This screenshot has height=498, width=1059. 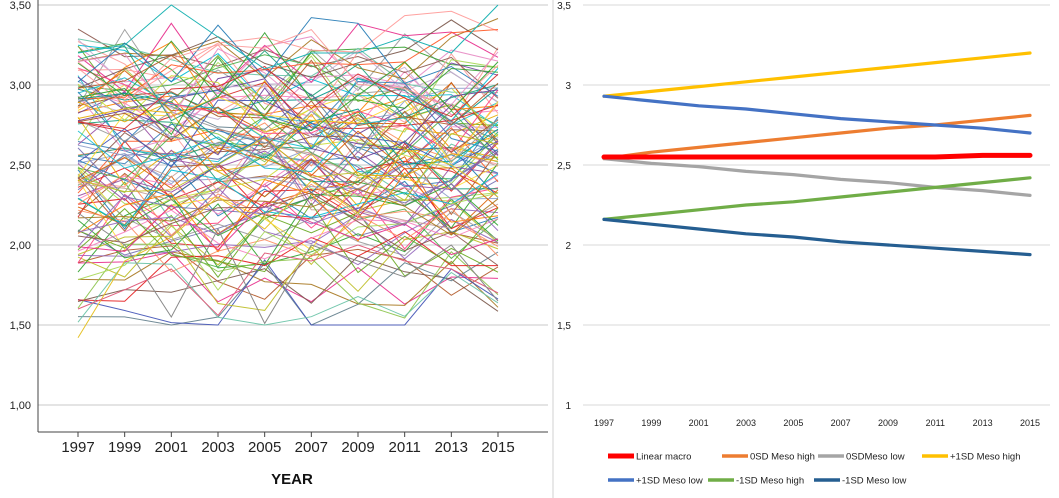 I want to click on right-y-tick-labels: 1 1,5 2 2,5 3 3,5, so click(x=564, y=206).